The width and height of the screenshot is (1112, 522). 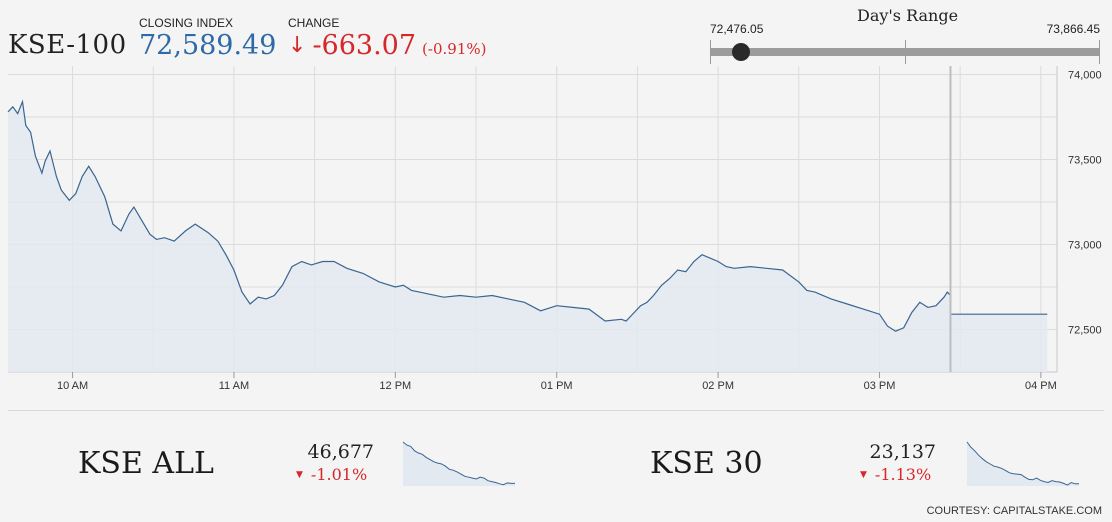 What do you see at coordinates (880, 386) in the screenshot?
I see `x-tick-label: 03 PM` at bounding box center [880, 386].